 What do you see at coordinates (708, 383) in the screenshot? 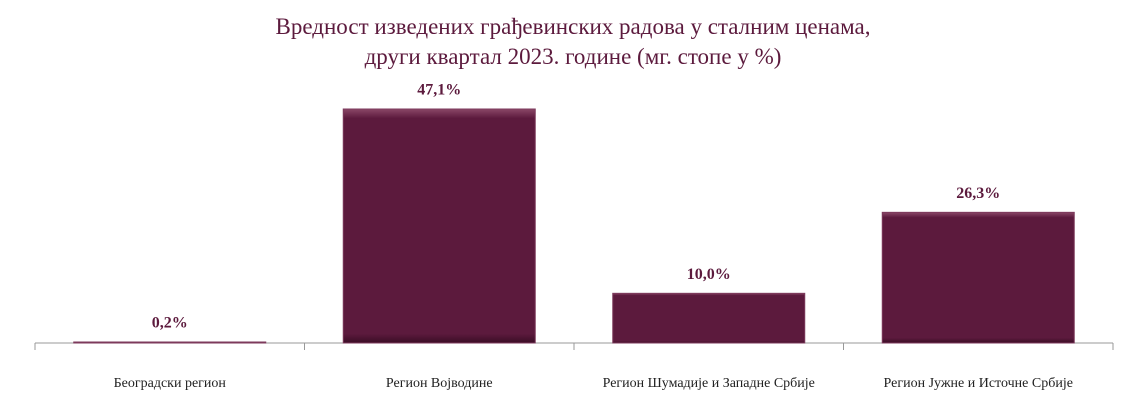
I see `x-tick-label: Регион Шумадије и Западне Србије` at bounding box center [708, 383].